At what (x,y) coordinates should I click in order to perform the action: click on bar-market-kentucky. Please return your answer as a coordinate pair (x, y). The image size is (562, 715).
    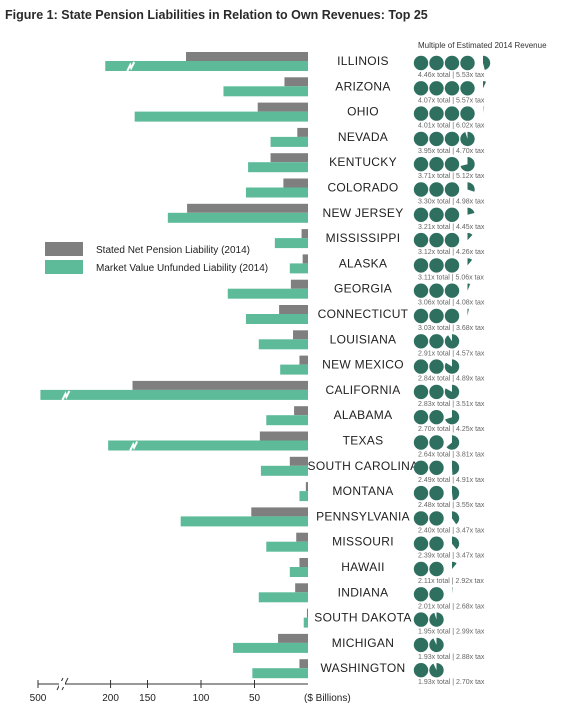
    Looking at the image, I should click on (278, 167).